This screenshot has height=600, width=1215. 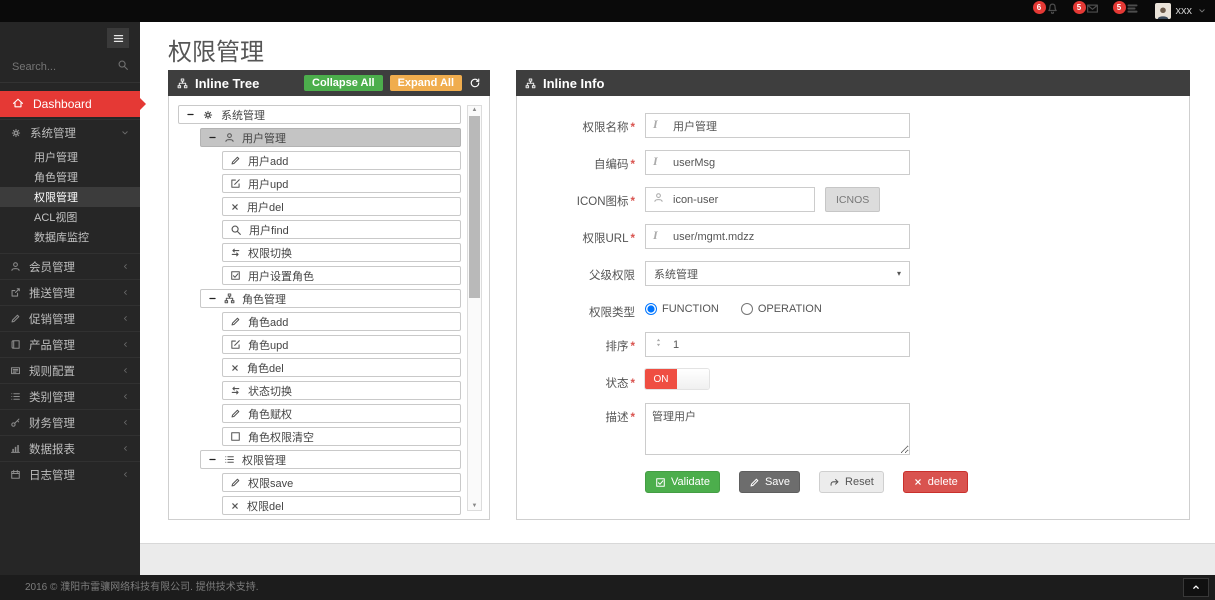 What do you see at coordinates (125, 266) in the screenshot?
I see `chevron-left-icon` at bounding box center [125, 266].